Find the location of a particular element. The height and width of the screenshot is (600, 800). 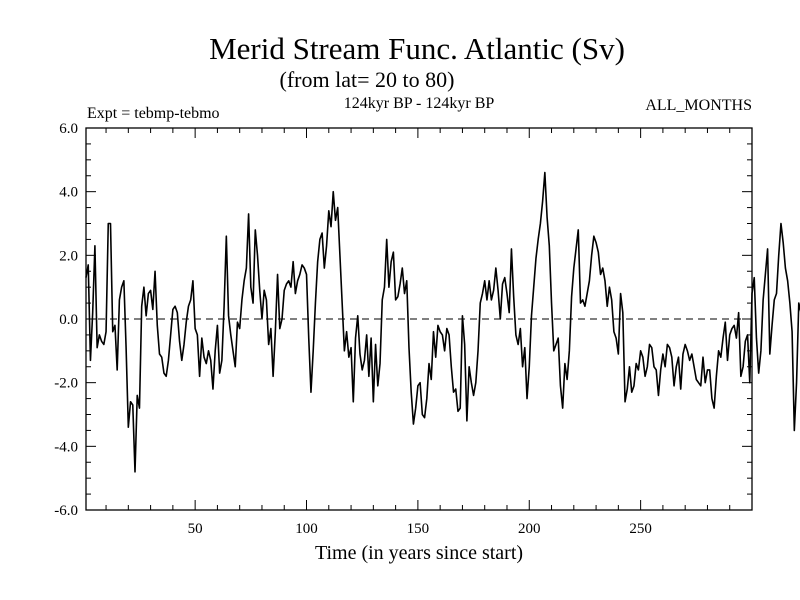

y-tick-label: -4.0 is located at coordinates (66, 447).